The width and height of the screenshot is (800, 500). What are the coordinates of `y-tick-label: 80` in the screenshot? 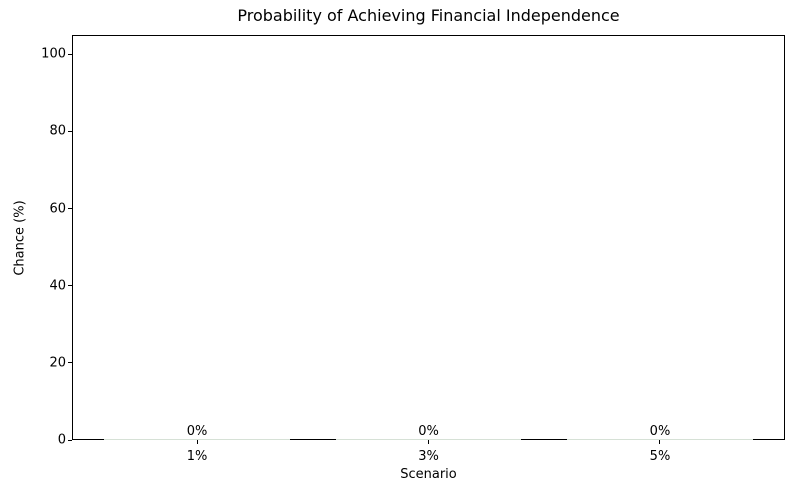 It's located at (57, 131).